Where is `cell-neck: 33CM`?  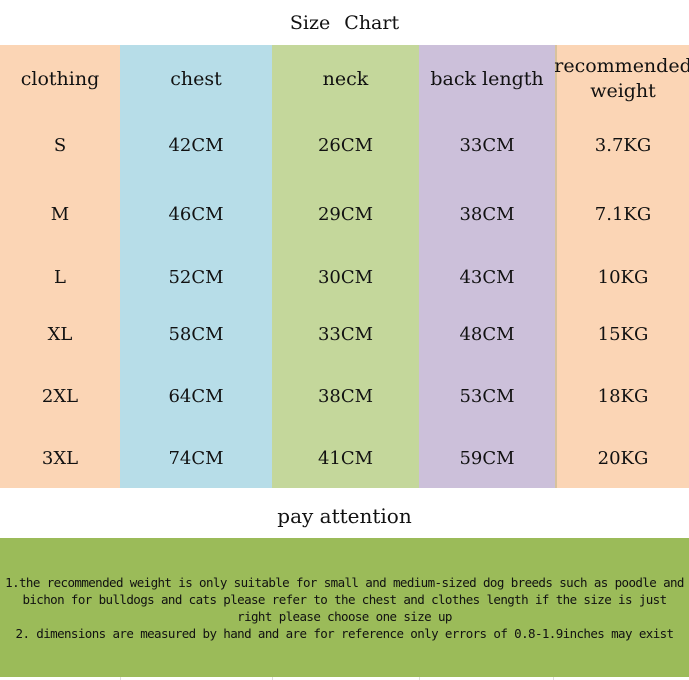 cell-neck: 33CM is located at coordinates (345, 335).